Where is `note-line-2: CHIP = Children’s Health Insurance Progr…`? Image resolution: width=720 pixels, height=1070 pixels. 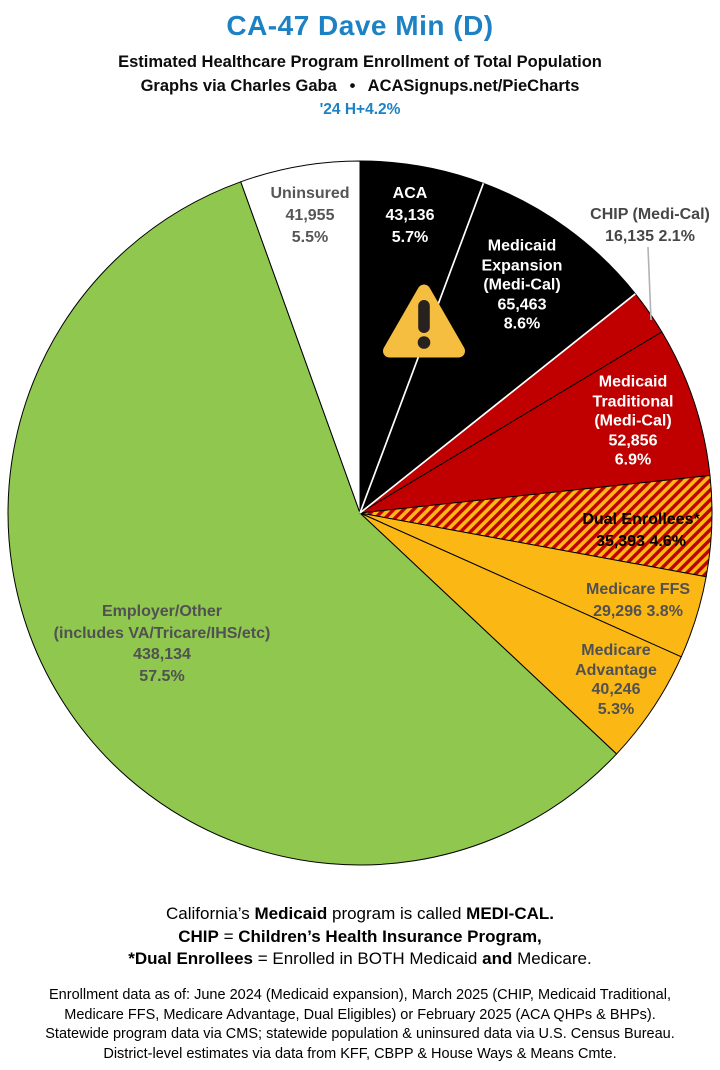
note-line-2: CHIP = Children’s Health Insurance Progr… is located at coordinates (360, 936).